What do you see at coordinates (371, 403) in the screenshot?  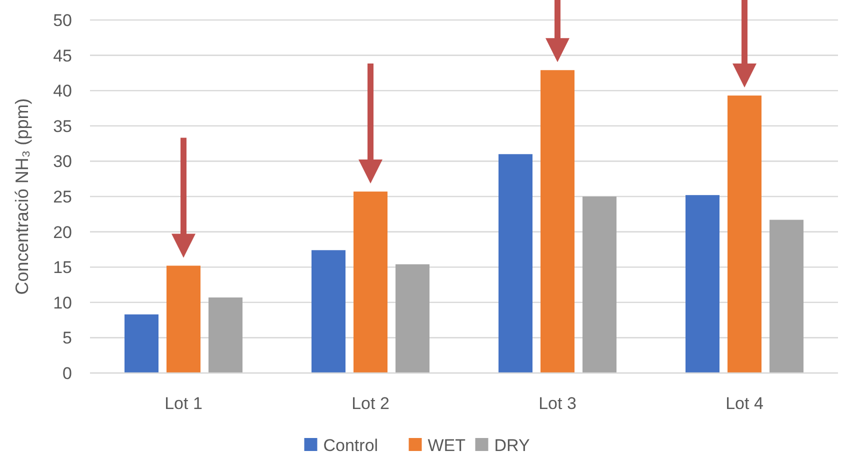 I see `x-tick-label: Lot 2` at bounding box center [371, 403].